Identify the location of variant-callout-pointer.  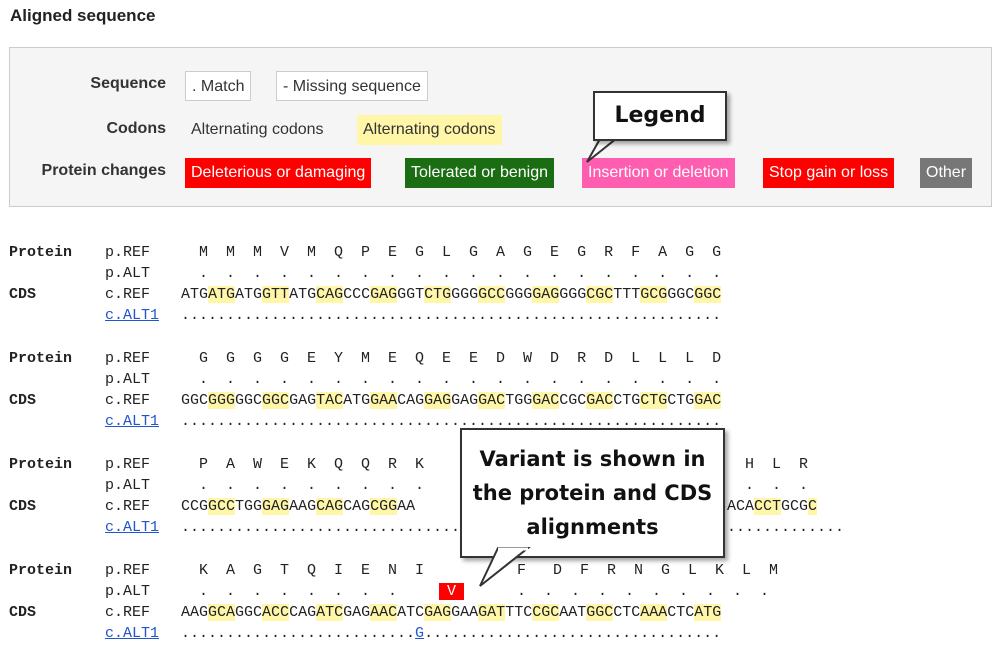
(505, 567).